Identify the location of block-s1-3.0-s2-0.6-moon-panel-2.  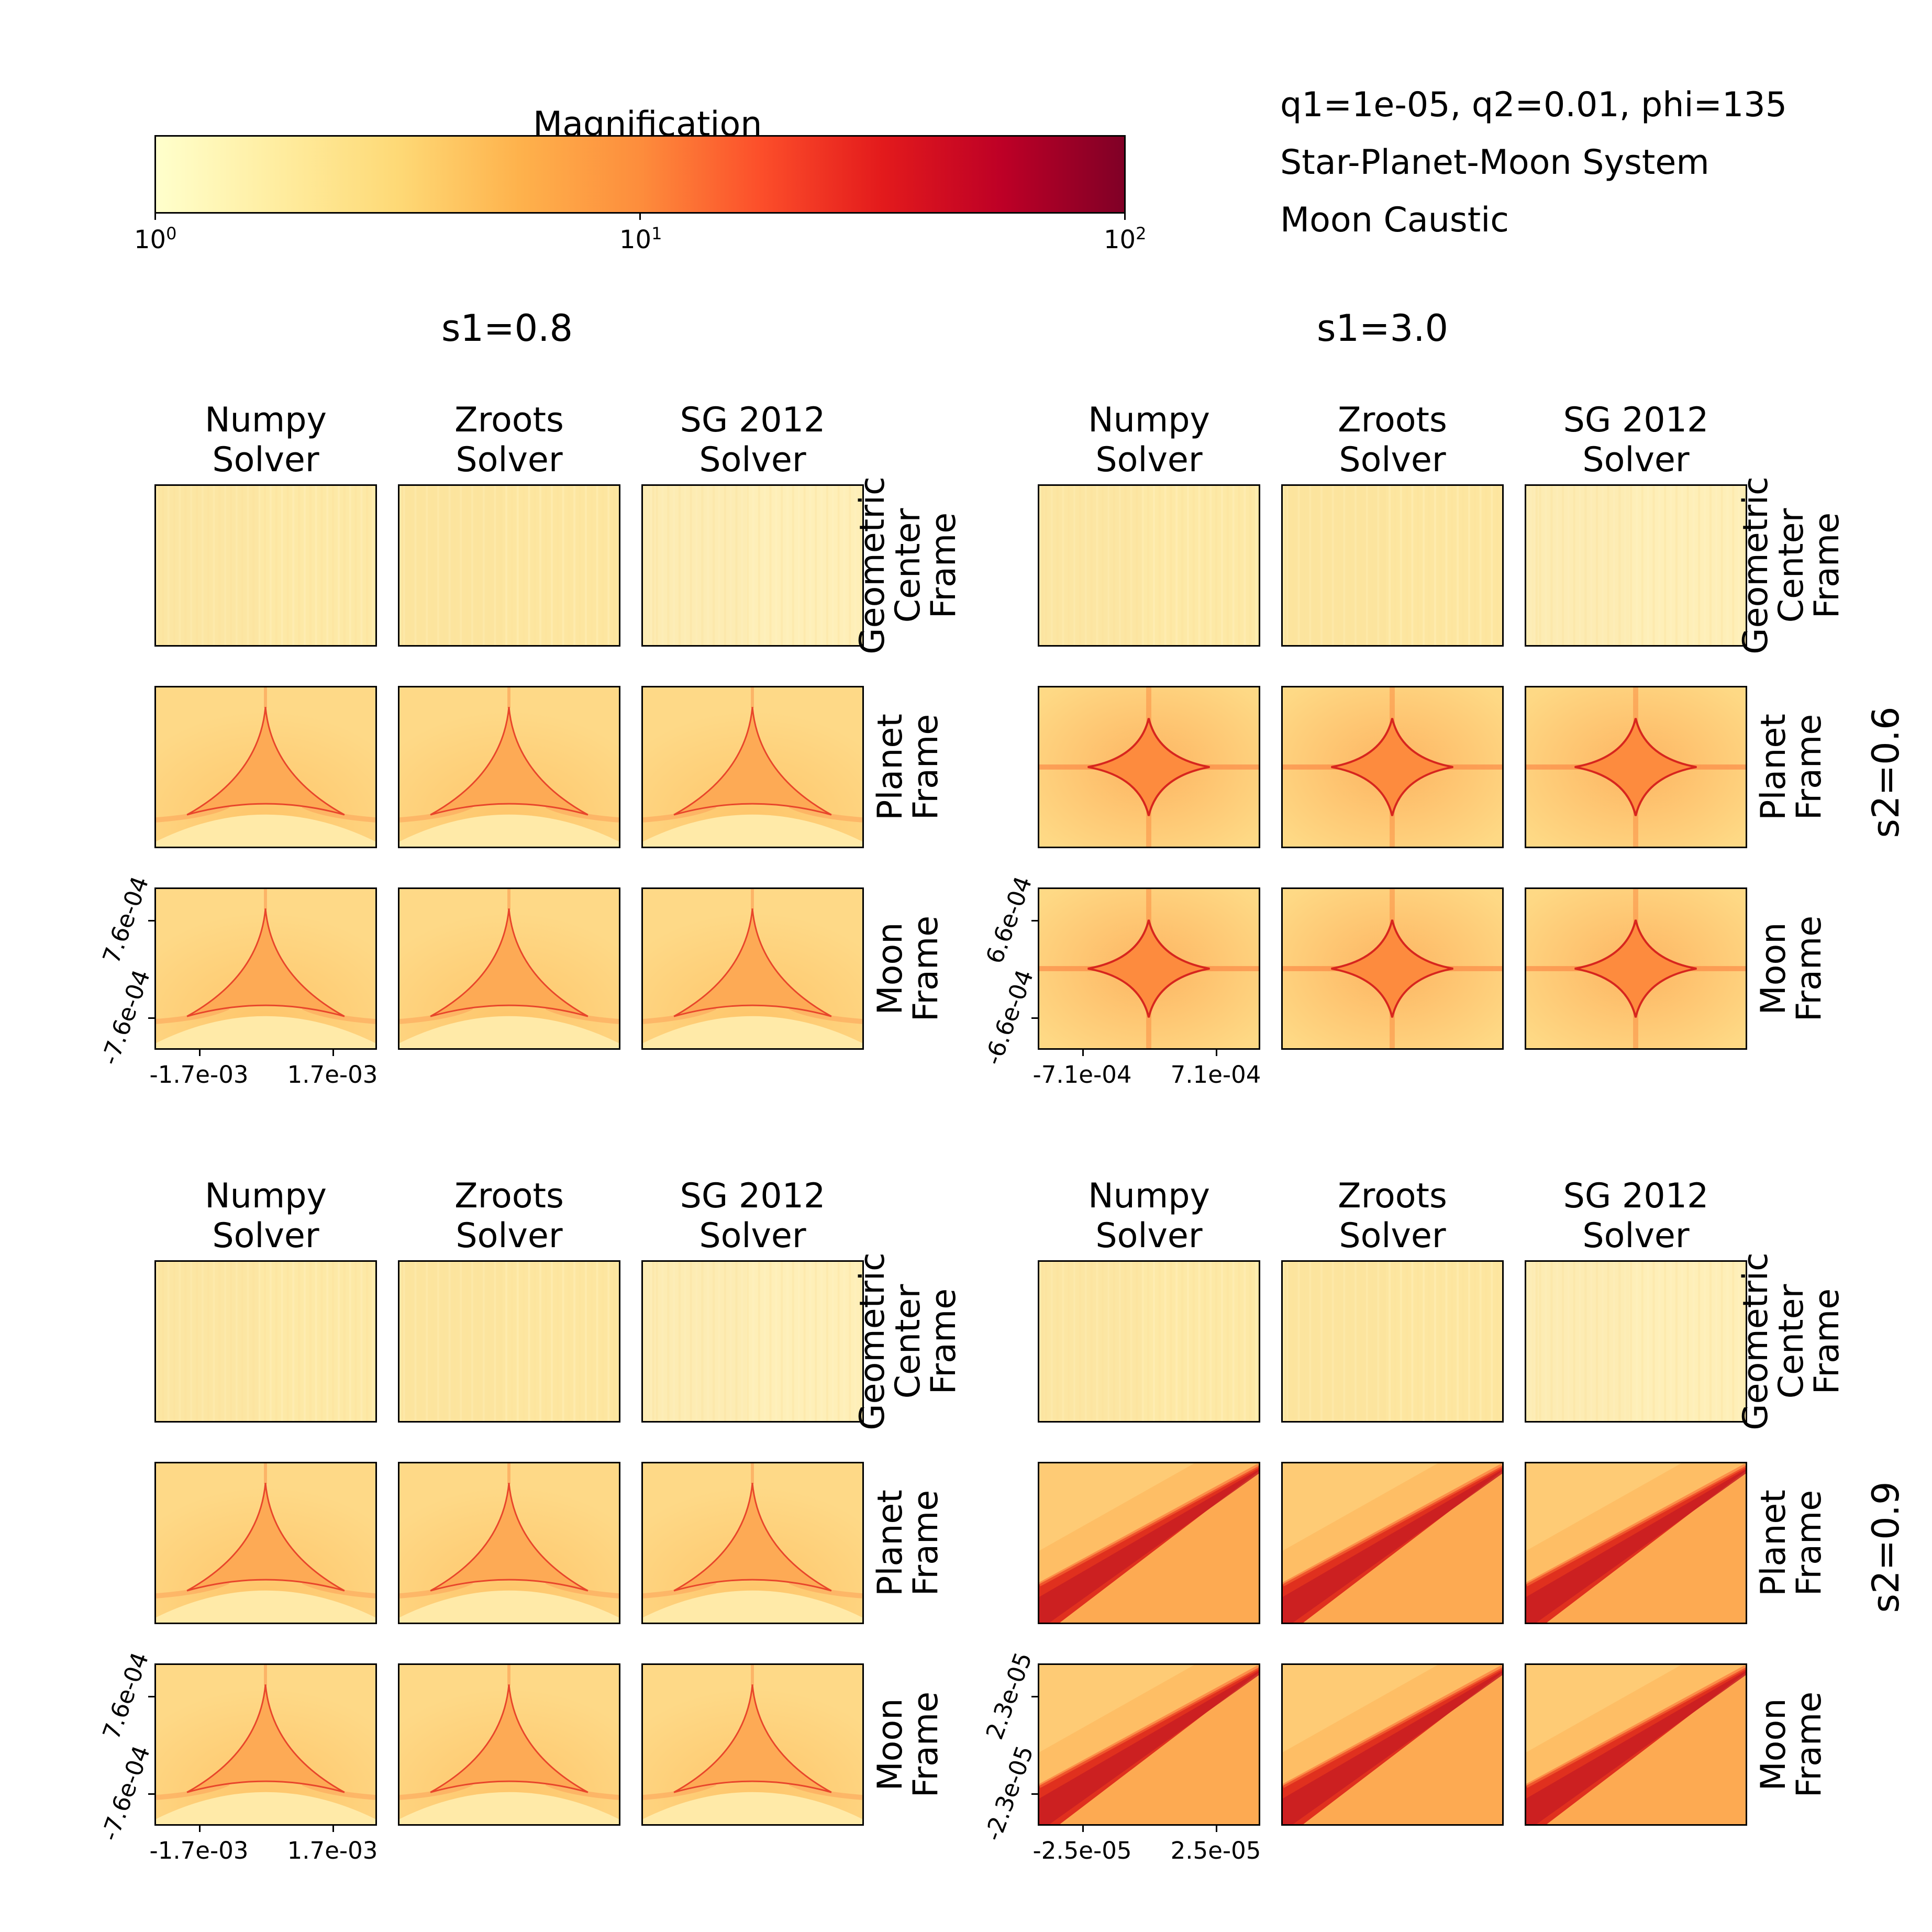
(1636, 968).